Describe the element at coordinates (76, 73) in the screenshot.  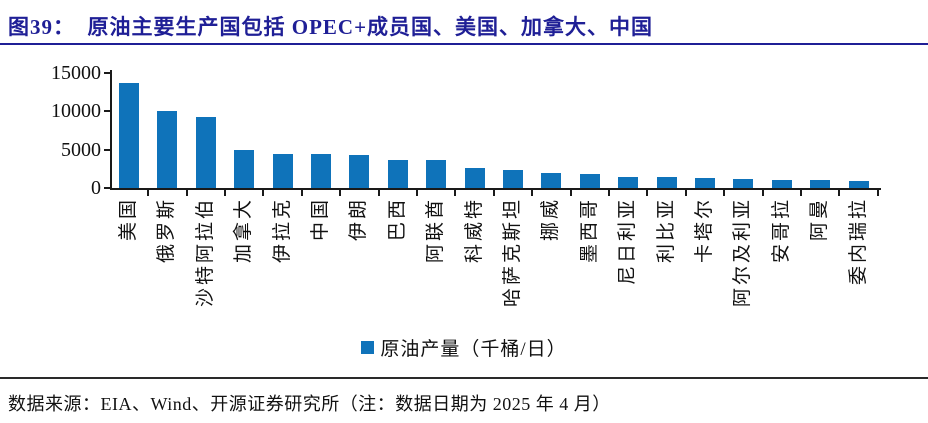
I see `y-axis-tick-label: 15000` at that location.